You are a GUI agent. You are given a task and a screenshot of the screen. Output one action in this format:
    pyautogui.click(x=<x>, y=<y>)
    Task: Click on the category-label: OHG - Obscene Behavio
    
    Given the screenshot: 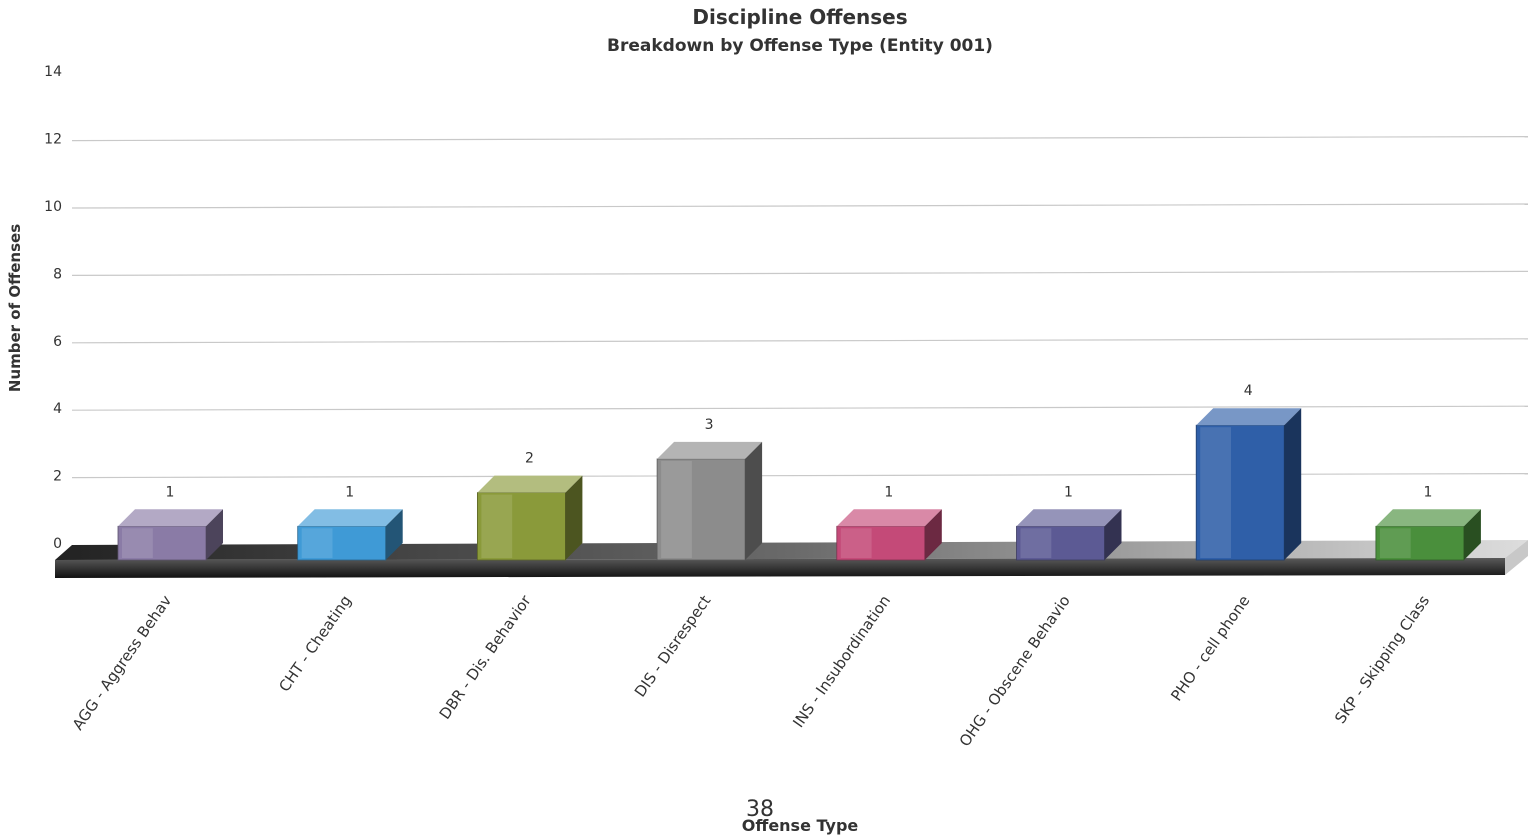 What is the action you would take?
    pyautogui.click(x=1015, y=671)
    